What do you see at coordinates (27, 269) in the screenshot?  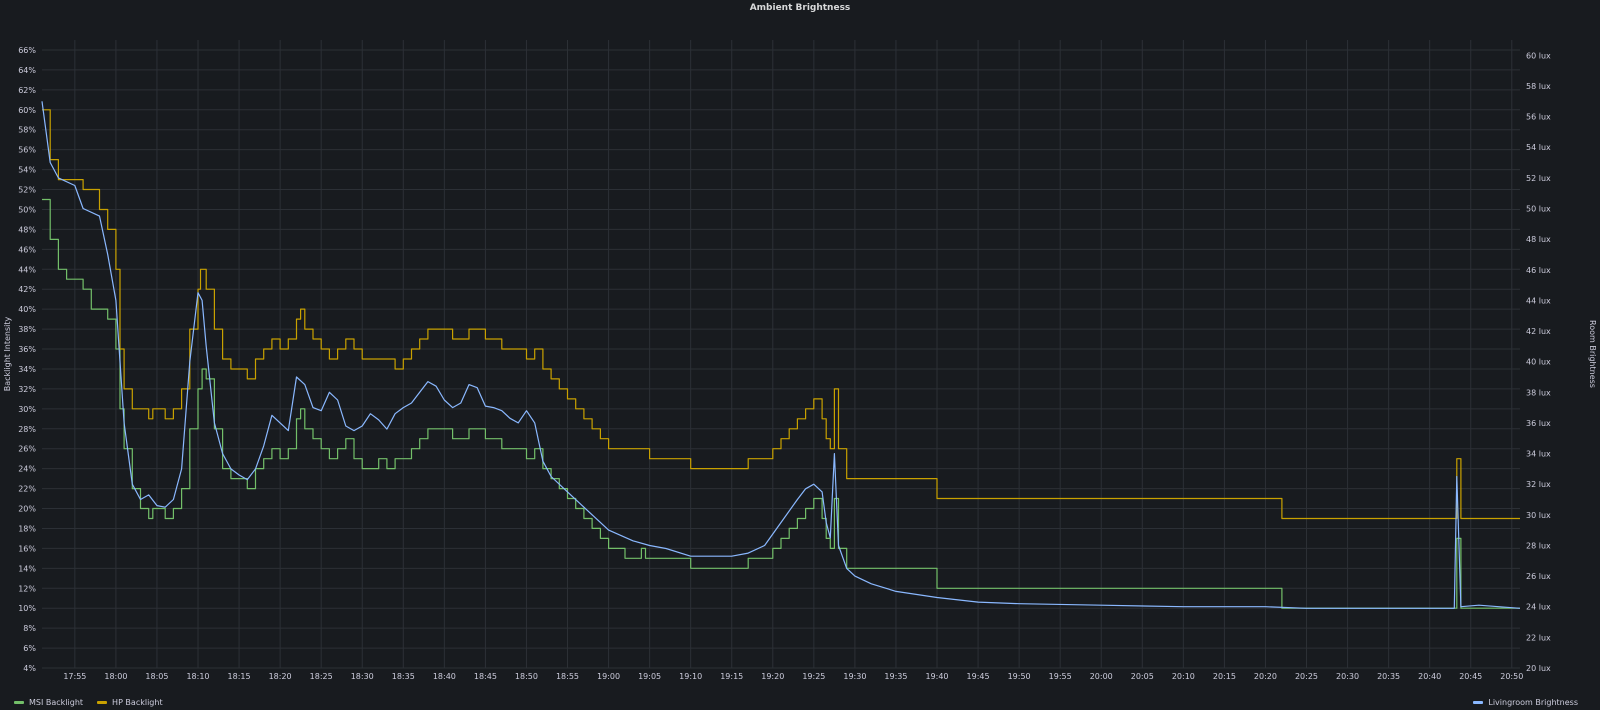 I see `y-tick-label: 44%` at bounding box center [27, 269].